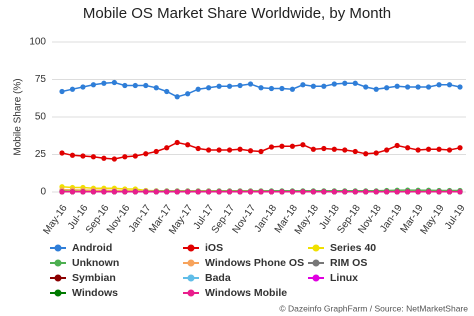 This screenshot has height=316, width=474. What do you see at coordinates (37, 42) in the screenshot?
I see `y-tick-label: 100` at bounding box center [37, 42].